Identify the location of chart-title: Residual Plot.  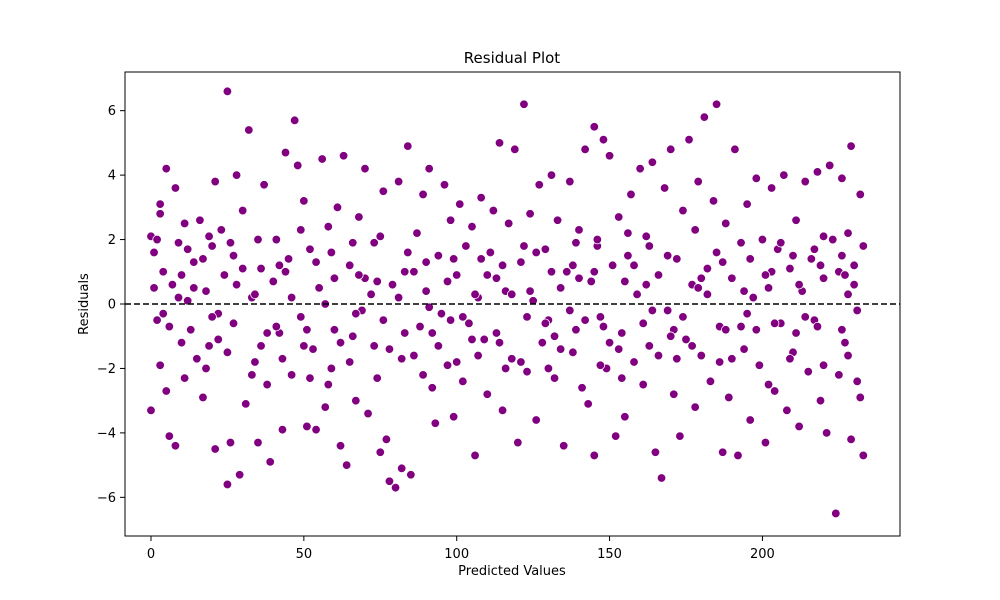
(512, 58).